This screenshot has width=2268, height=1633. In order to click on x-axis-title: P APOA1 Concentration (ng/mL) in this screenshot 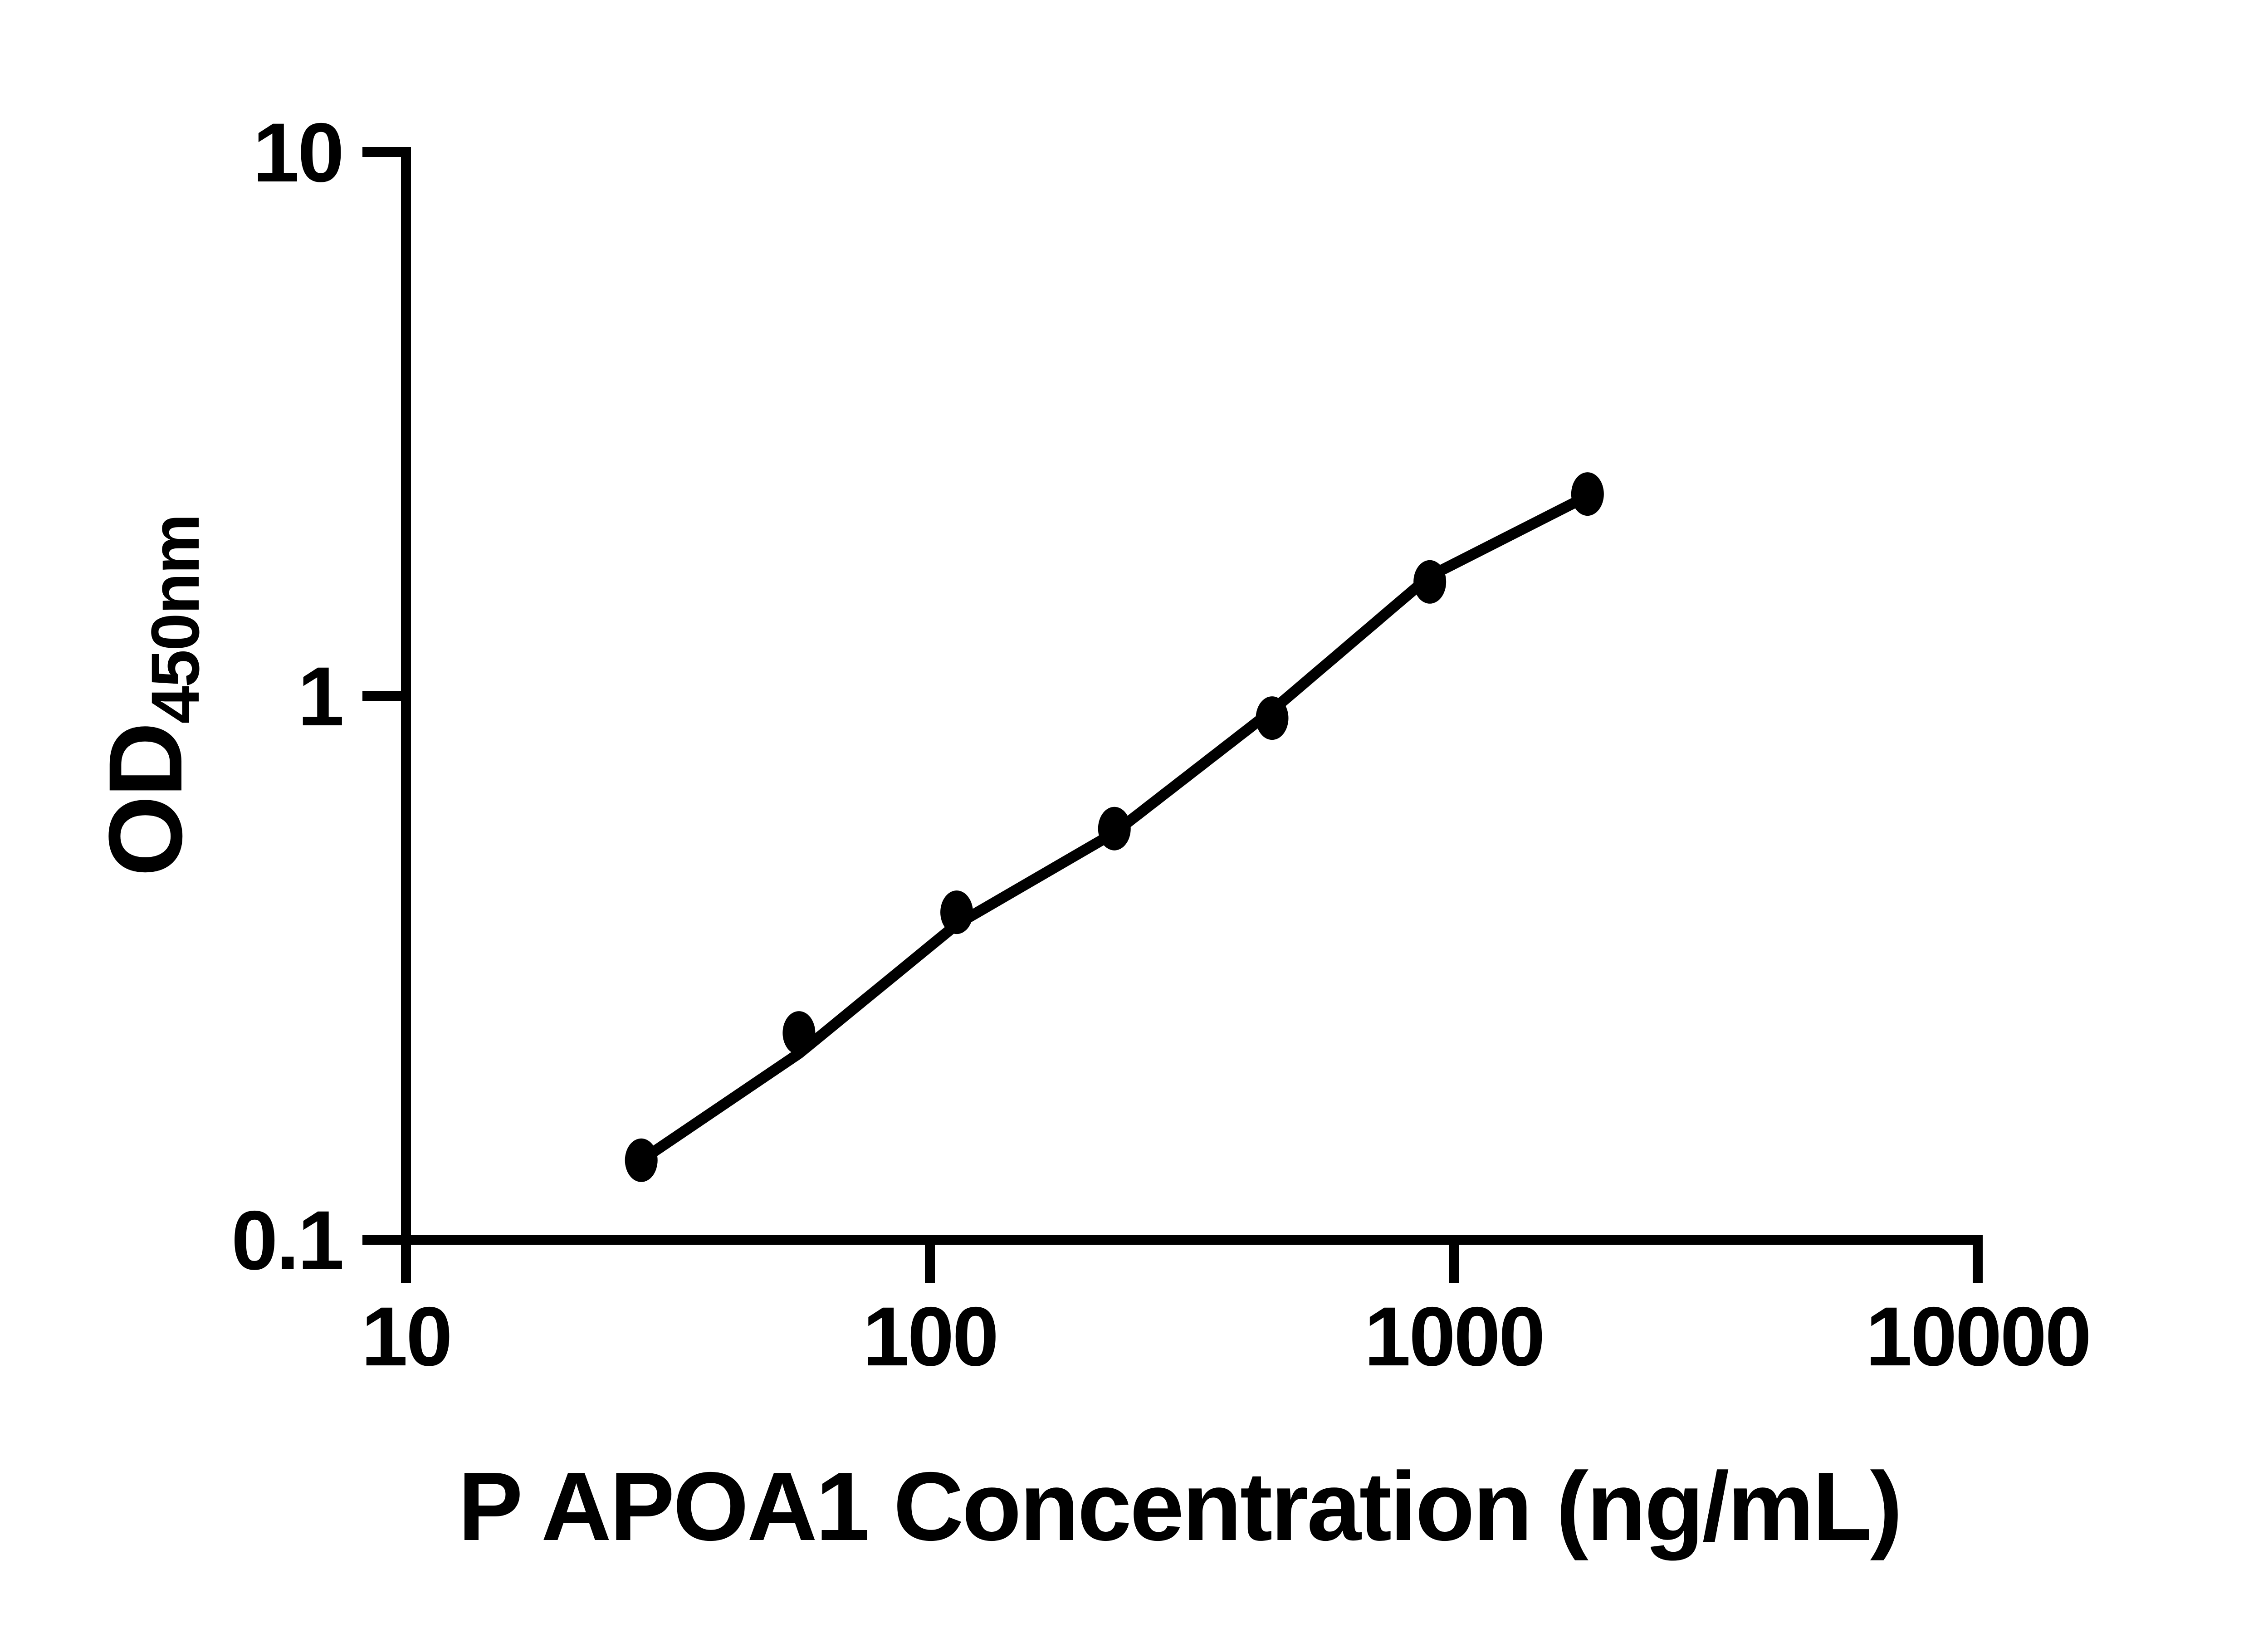, I will do `click(1180, 1506)`.